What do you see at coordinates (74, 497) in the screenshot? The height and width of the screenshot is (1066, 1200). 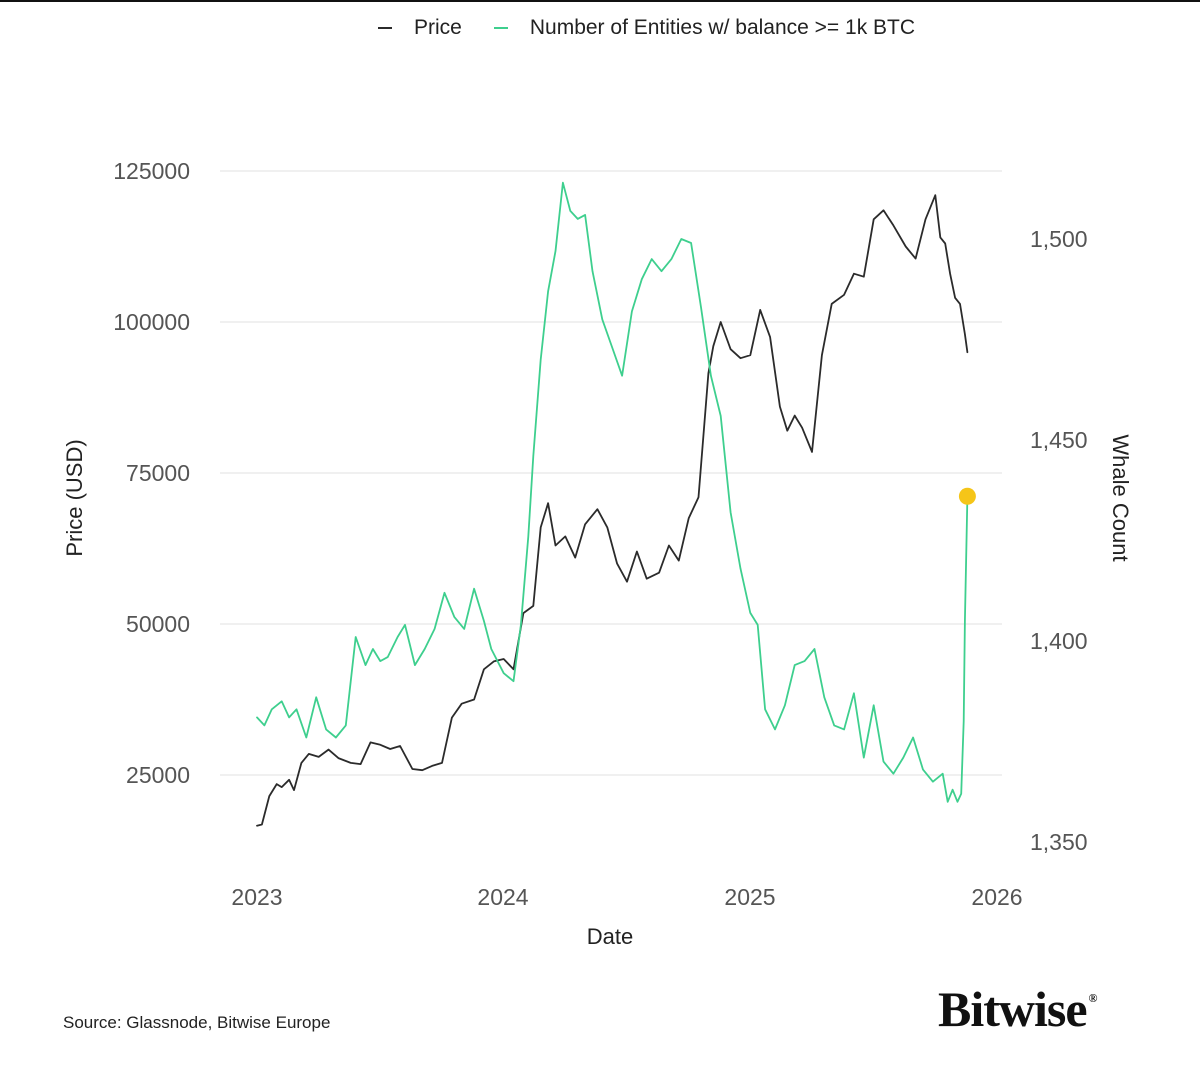 I see `left-axis-title: Price (USD)` at bounding box center [74, 497].